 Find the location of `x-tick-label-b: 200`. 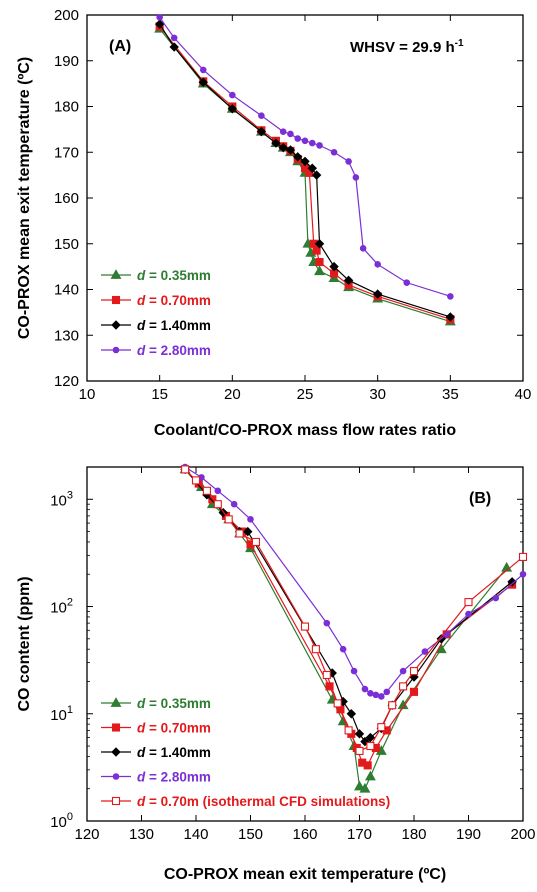

x-tick-label-b: 200 is located at coordinates (522, 834).